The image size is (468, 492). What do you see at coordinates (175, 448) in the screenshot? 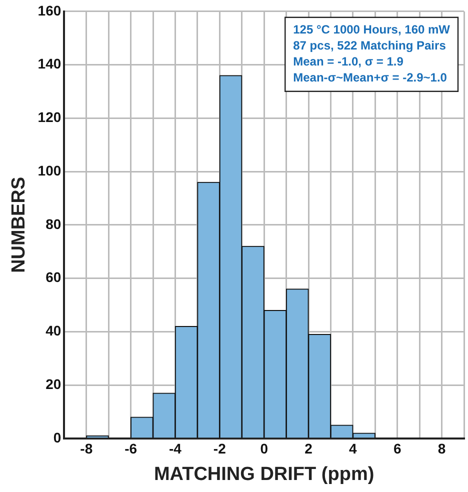
I see `x-tick-label: -4` at bounding box center [175, 448].